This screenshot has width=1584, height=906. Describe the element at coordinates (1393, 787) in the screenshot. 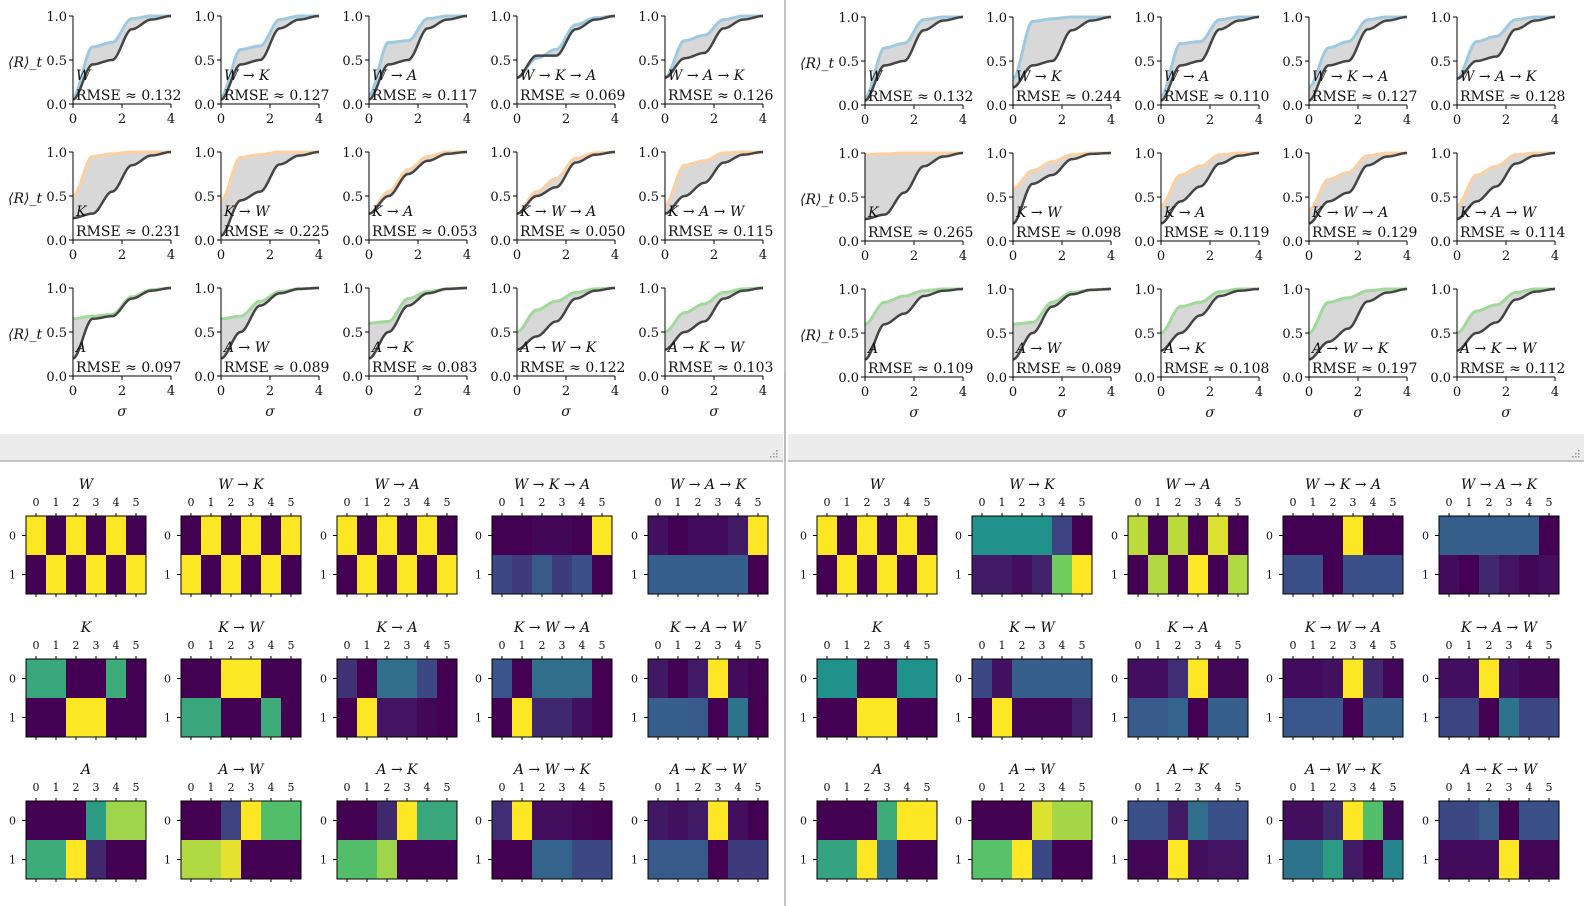

I see `x-tick-label: 5` at that location.